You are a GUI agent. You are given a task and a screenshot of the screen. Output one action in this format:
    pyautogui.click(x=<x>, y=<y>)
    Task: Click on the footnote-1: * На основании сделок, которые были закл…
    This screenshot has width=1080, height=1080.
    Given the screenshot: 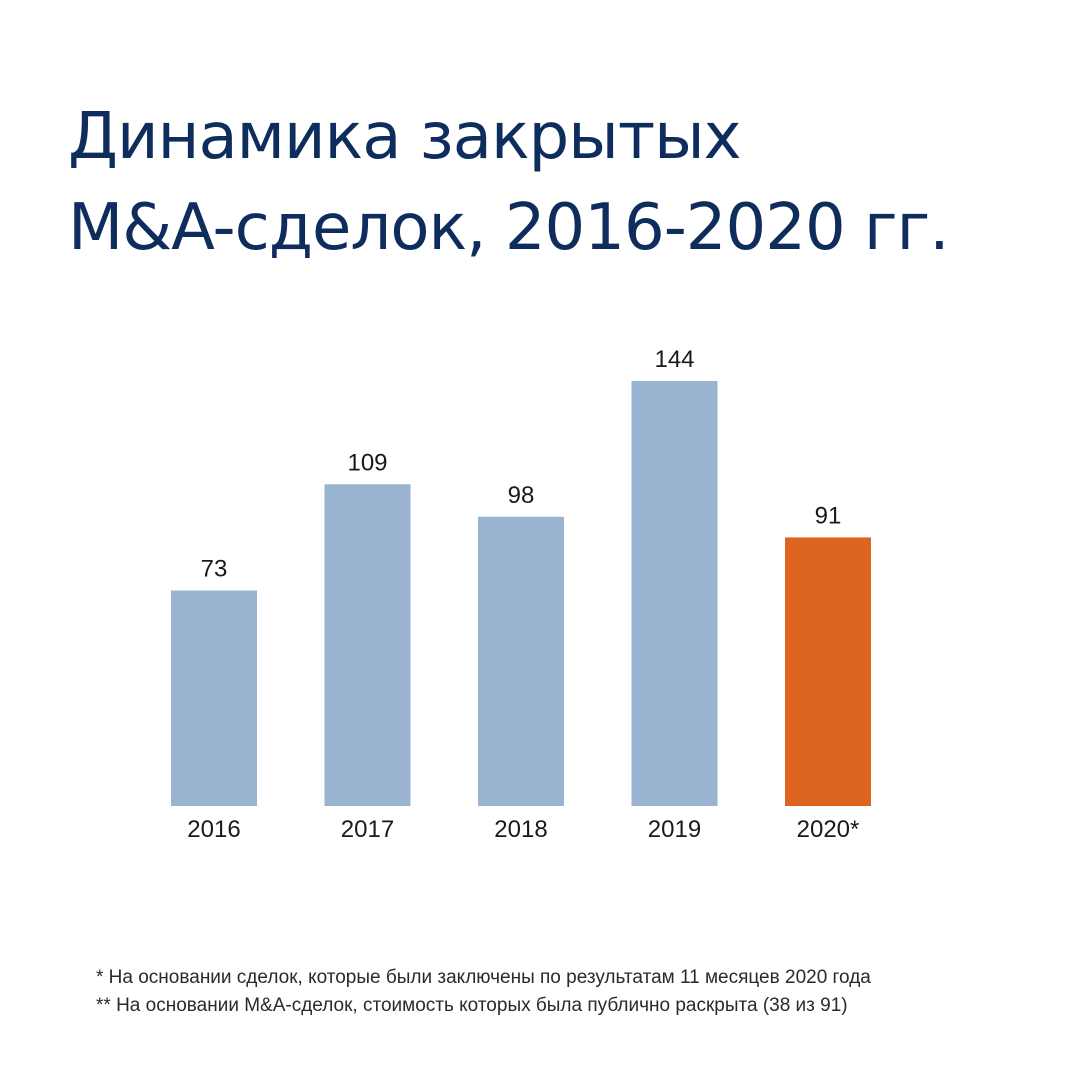 What is the action you would take?
    pyautogui.click(x=483, y=977)
    